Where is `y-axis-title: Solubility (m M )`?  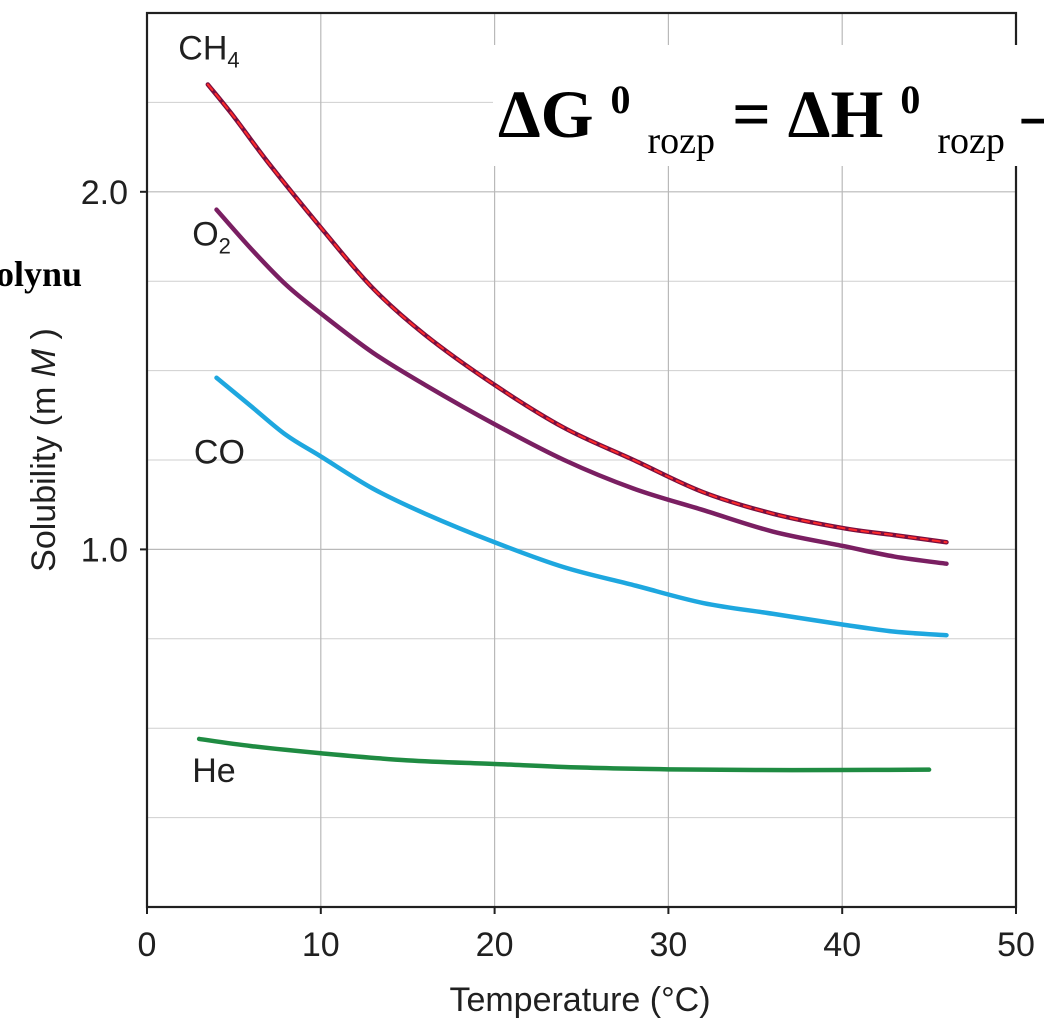 y-axis-title: Solubility (m M ) is located at coordinates (44, 450).